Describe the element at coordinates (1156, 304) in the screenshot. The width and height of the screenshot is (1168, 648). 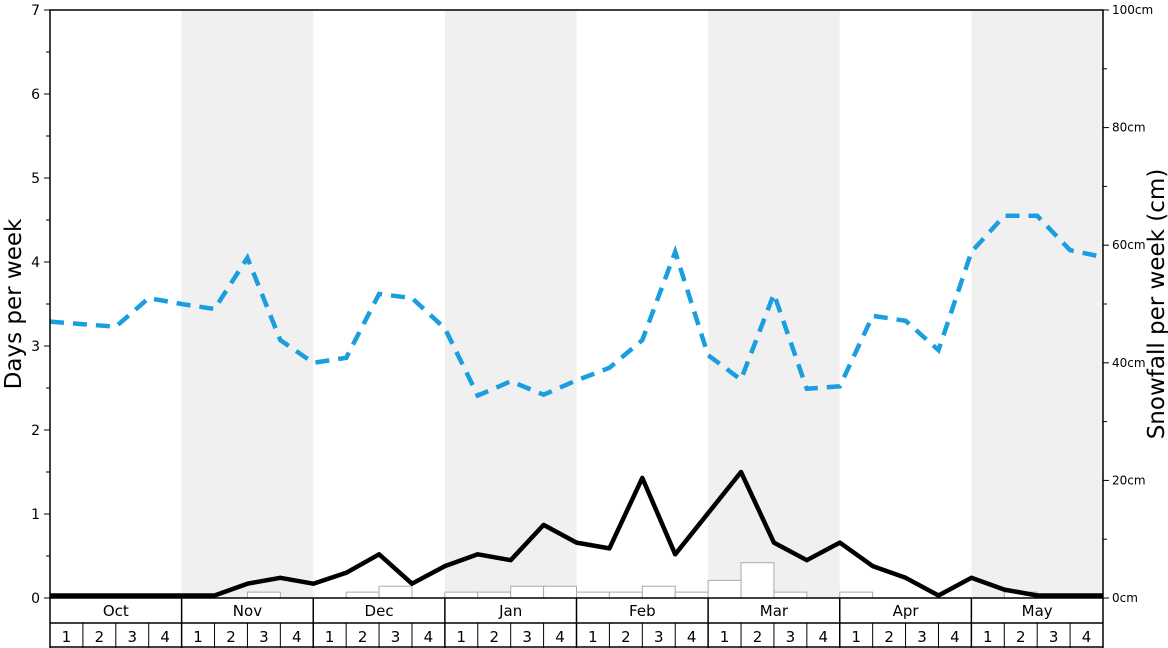
I see `y-axis-right-label: Snowfall per week (cm)` at that location.